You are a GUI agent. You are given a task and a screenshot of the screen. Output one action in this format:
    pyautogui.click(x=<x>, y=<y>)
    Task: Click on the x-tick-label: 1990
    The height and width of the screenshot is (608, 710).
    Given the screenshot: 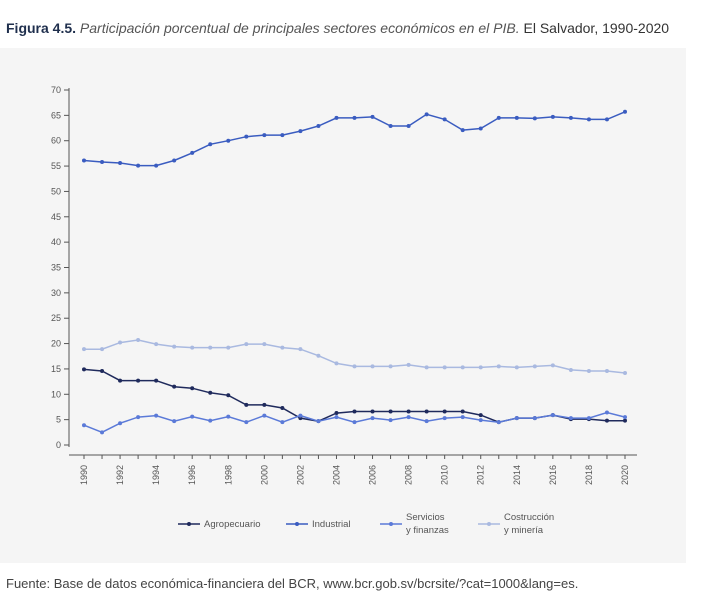 What is the action you would take?
    pyautogui.click(x=84, y=475)
    